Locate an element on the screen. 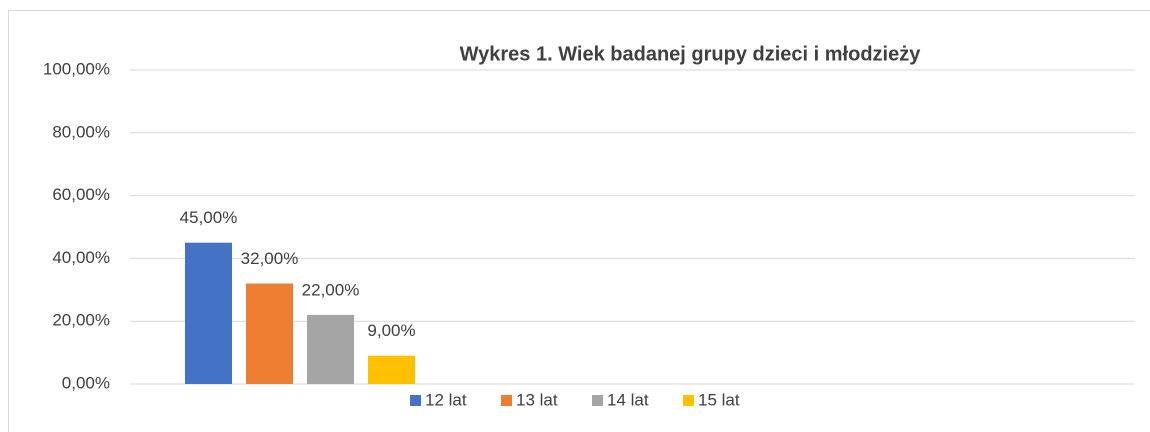  y-tick-label: 60,00% is located at coordinates (81, 194).